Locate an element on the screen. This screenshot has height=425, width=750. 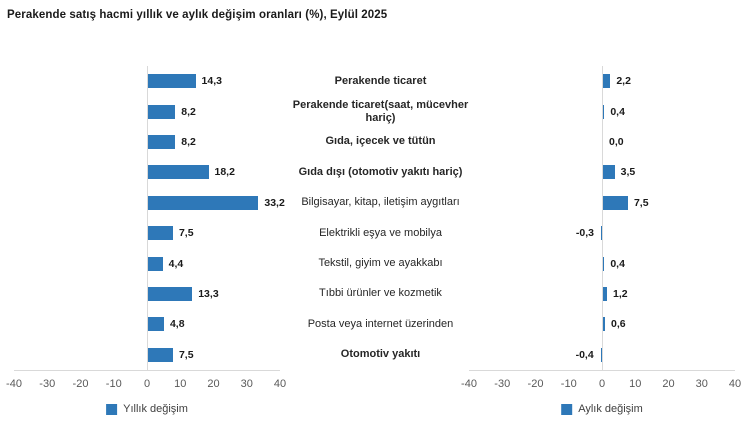
legend-label-monthly: Aylık değişim is located at coordinates (610, 409).